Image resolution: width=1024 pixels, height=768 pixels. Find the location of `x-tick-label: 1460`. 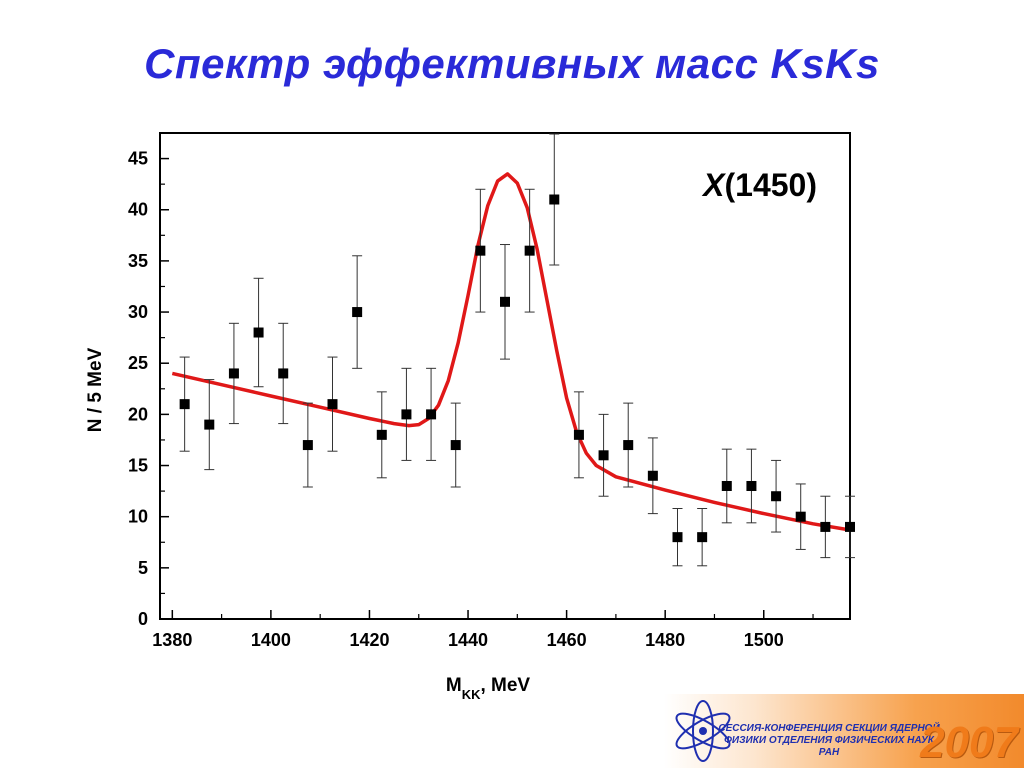

x-tick-label: 1460 is located at coordinates (567, 640).